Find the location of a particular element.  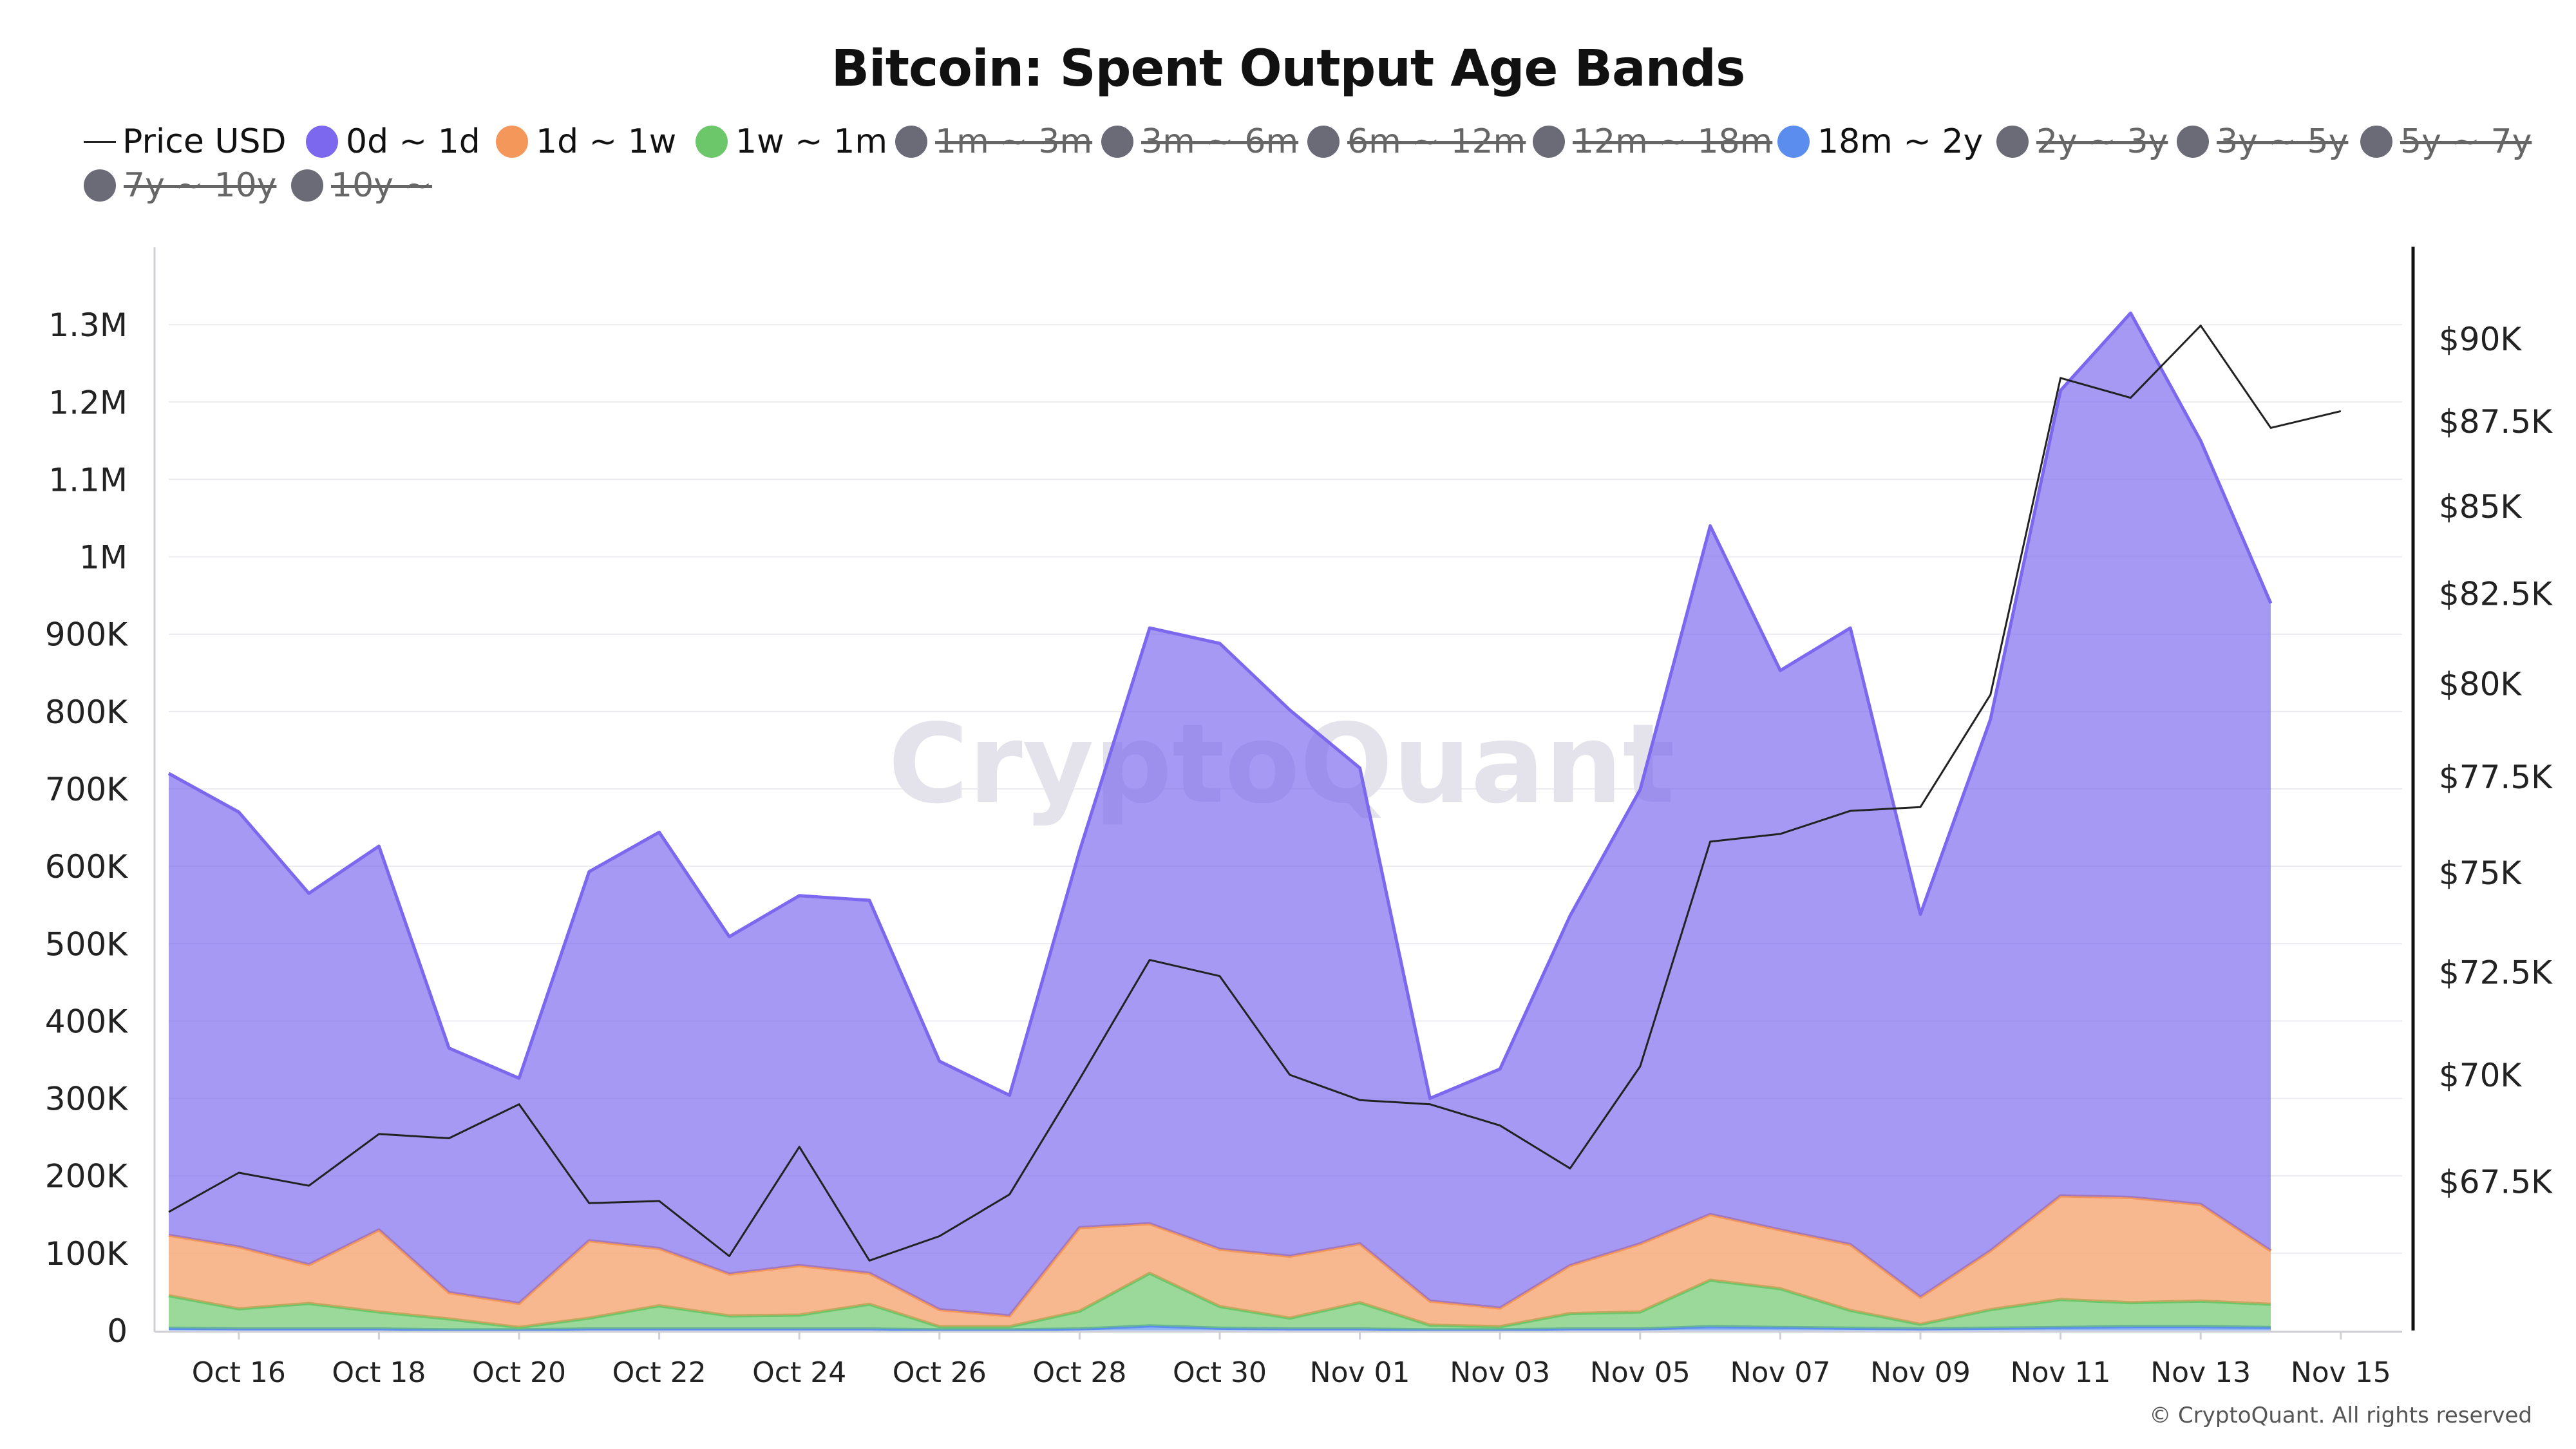

left-tick-label: 1.1M is located at coordinates (88, 480).